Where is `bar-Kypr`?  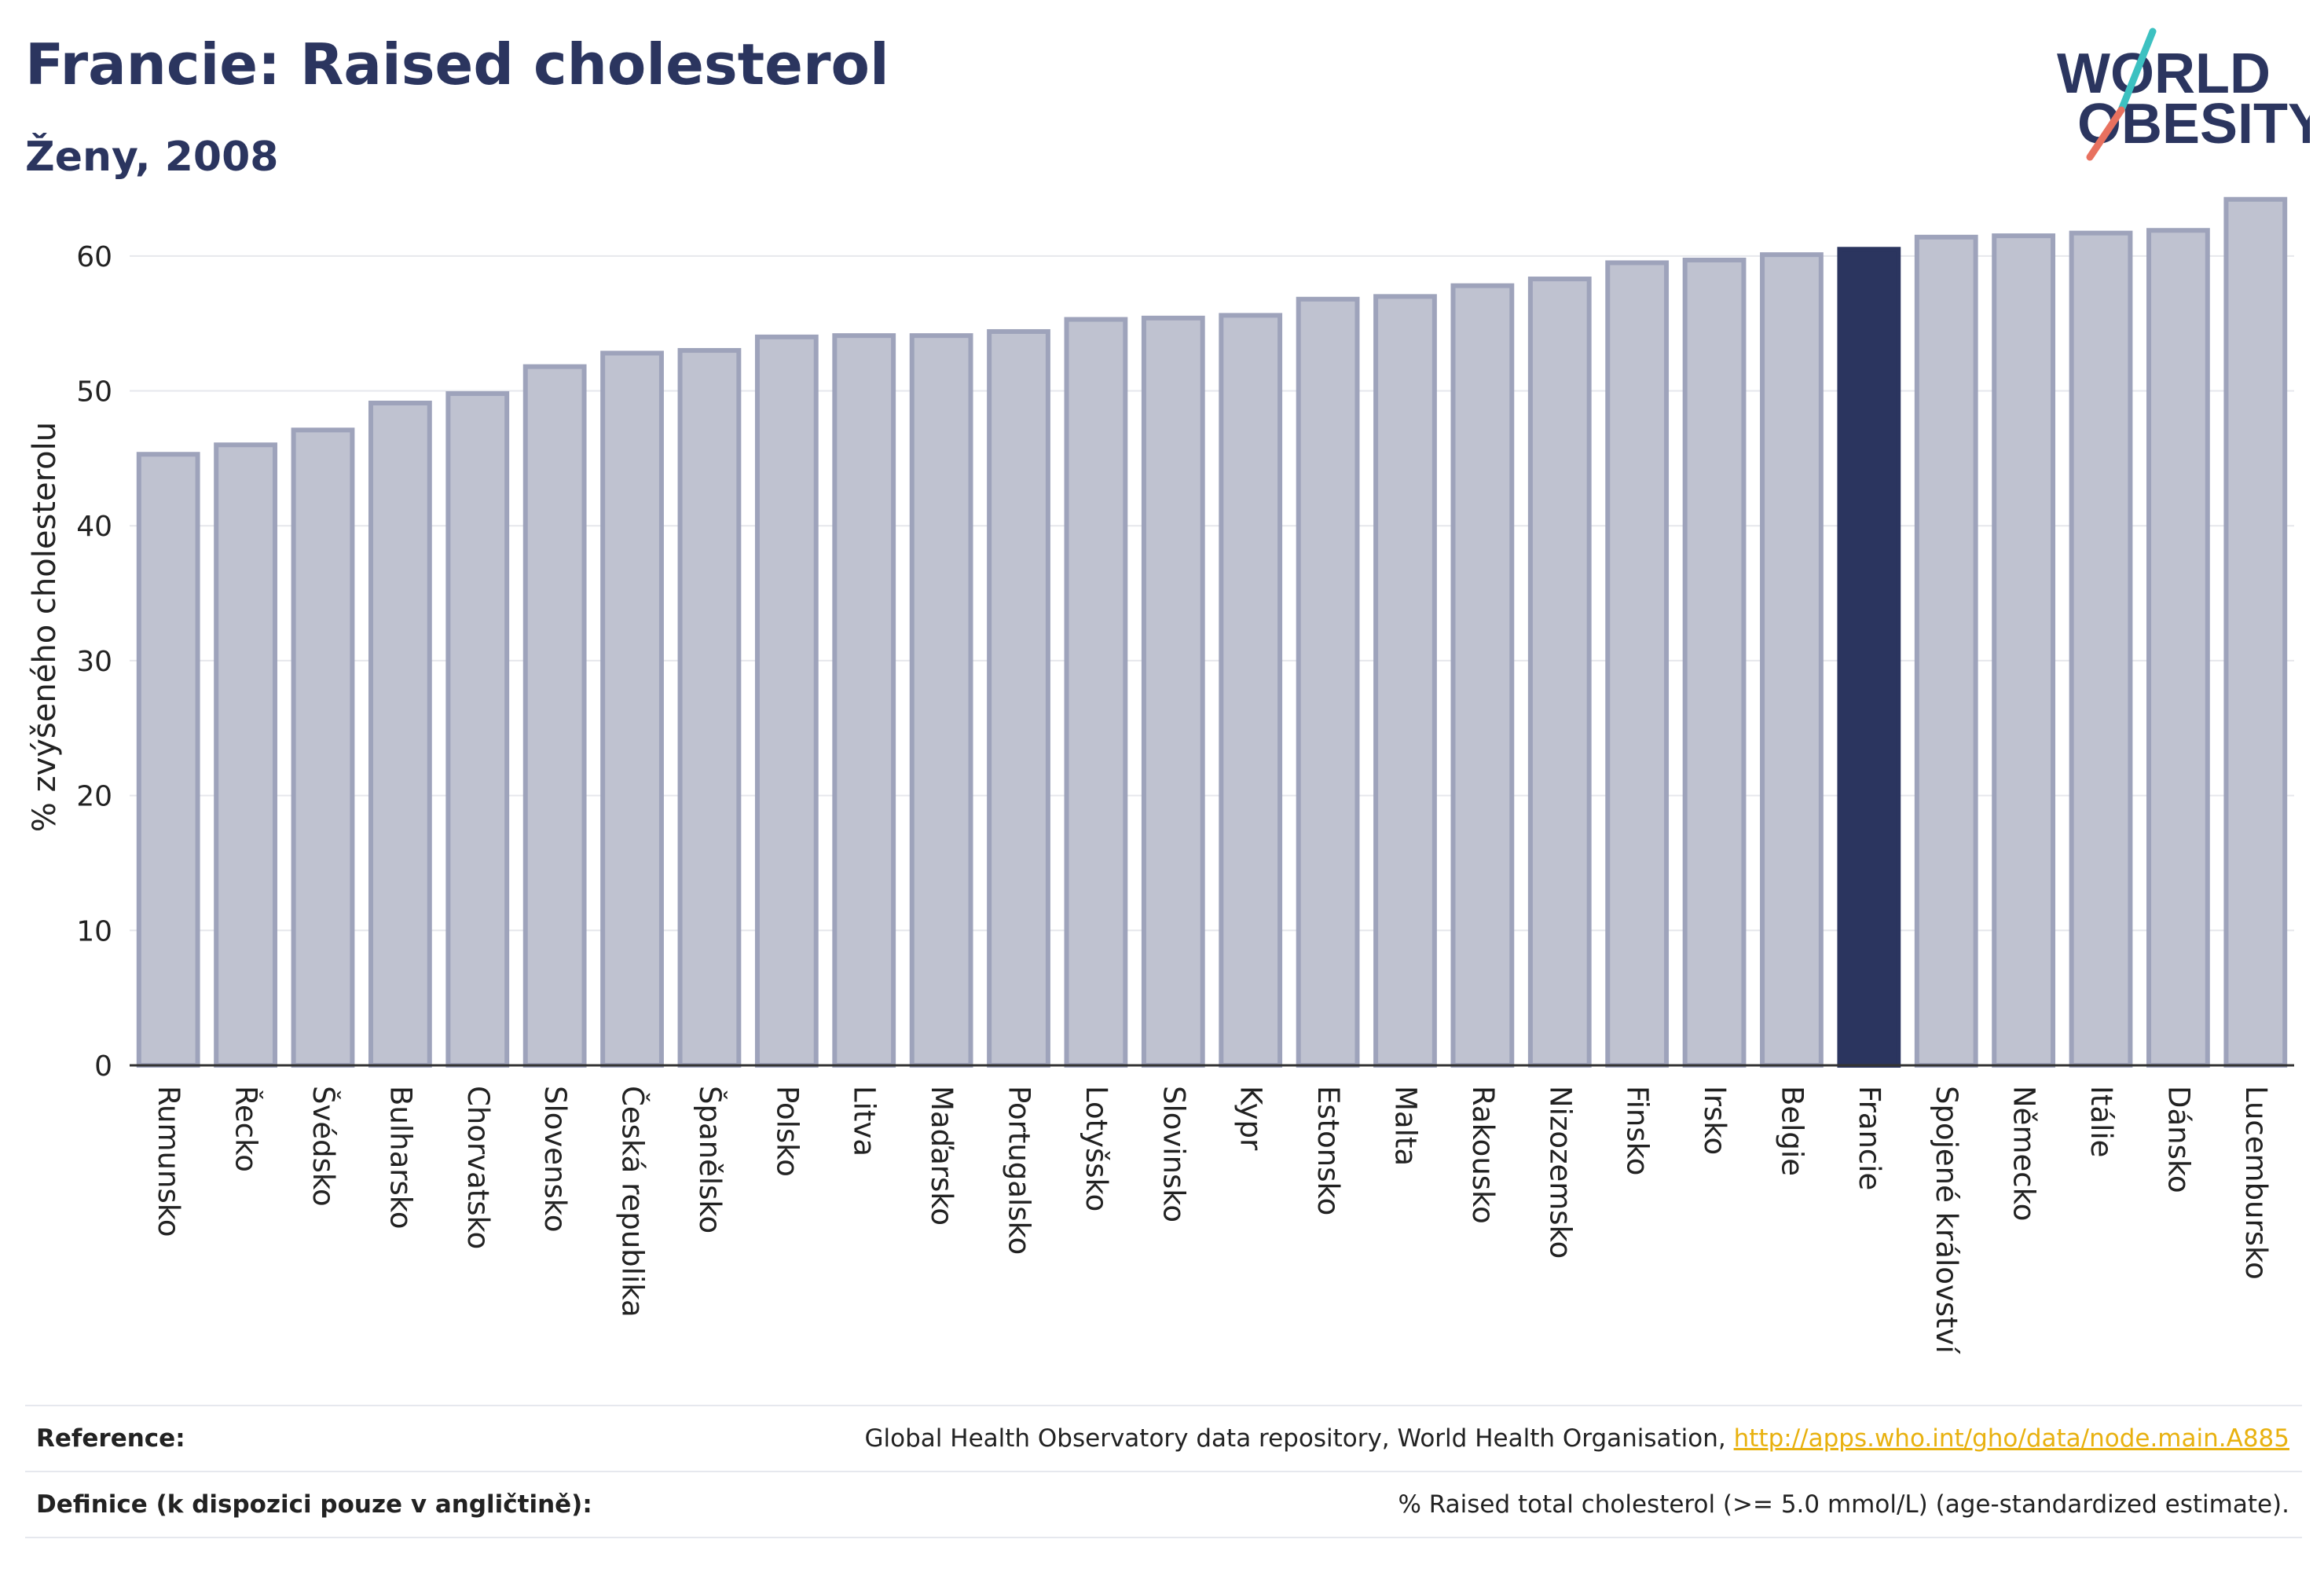 bar-Kypr is located at coordinates (1251, 690).